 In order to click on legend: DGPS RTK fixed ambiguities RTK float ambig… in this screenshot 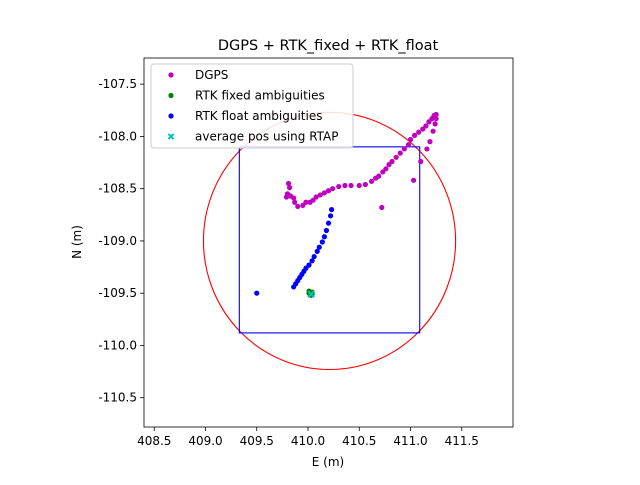, I will do `click(252, 106)`.